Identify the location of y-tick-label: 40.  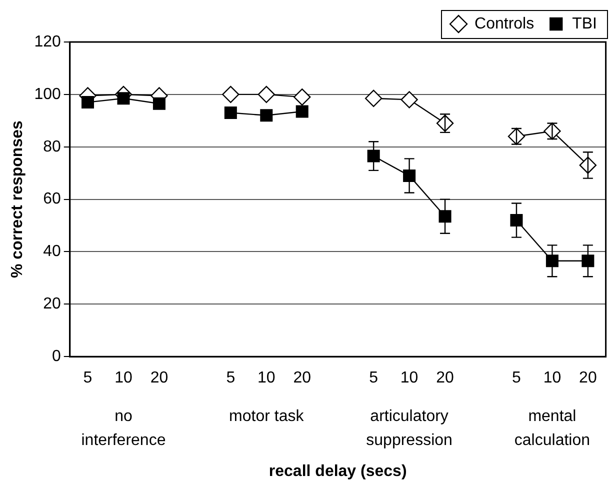
(52, 251).